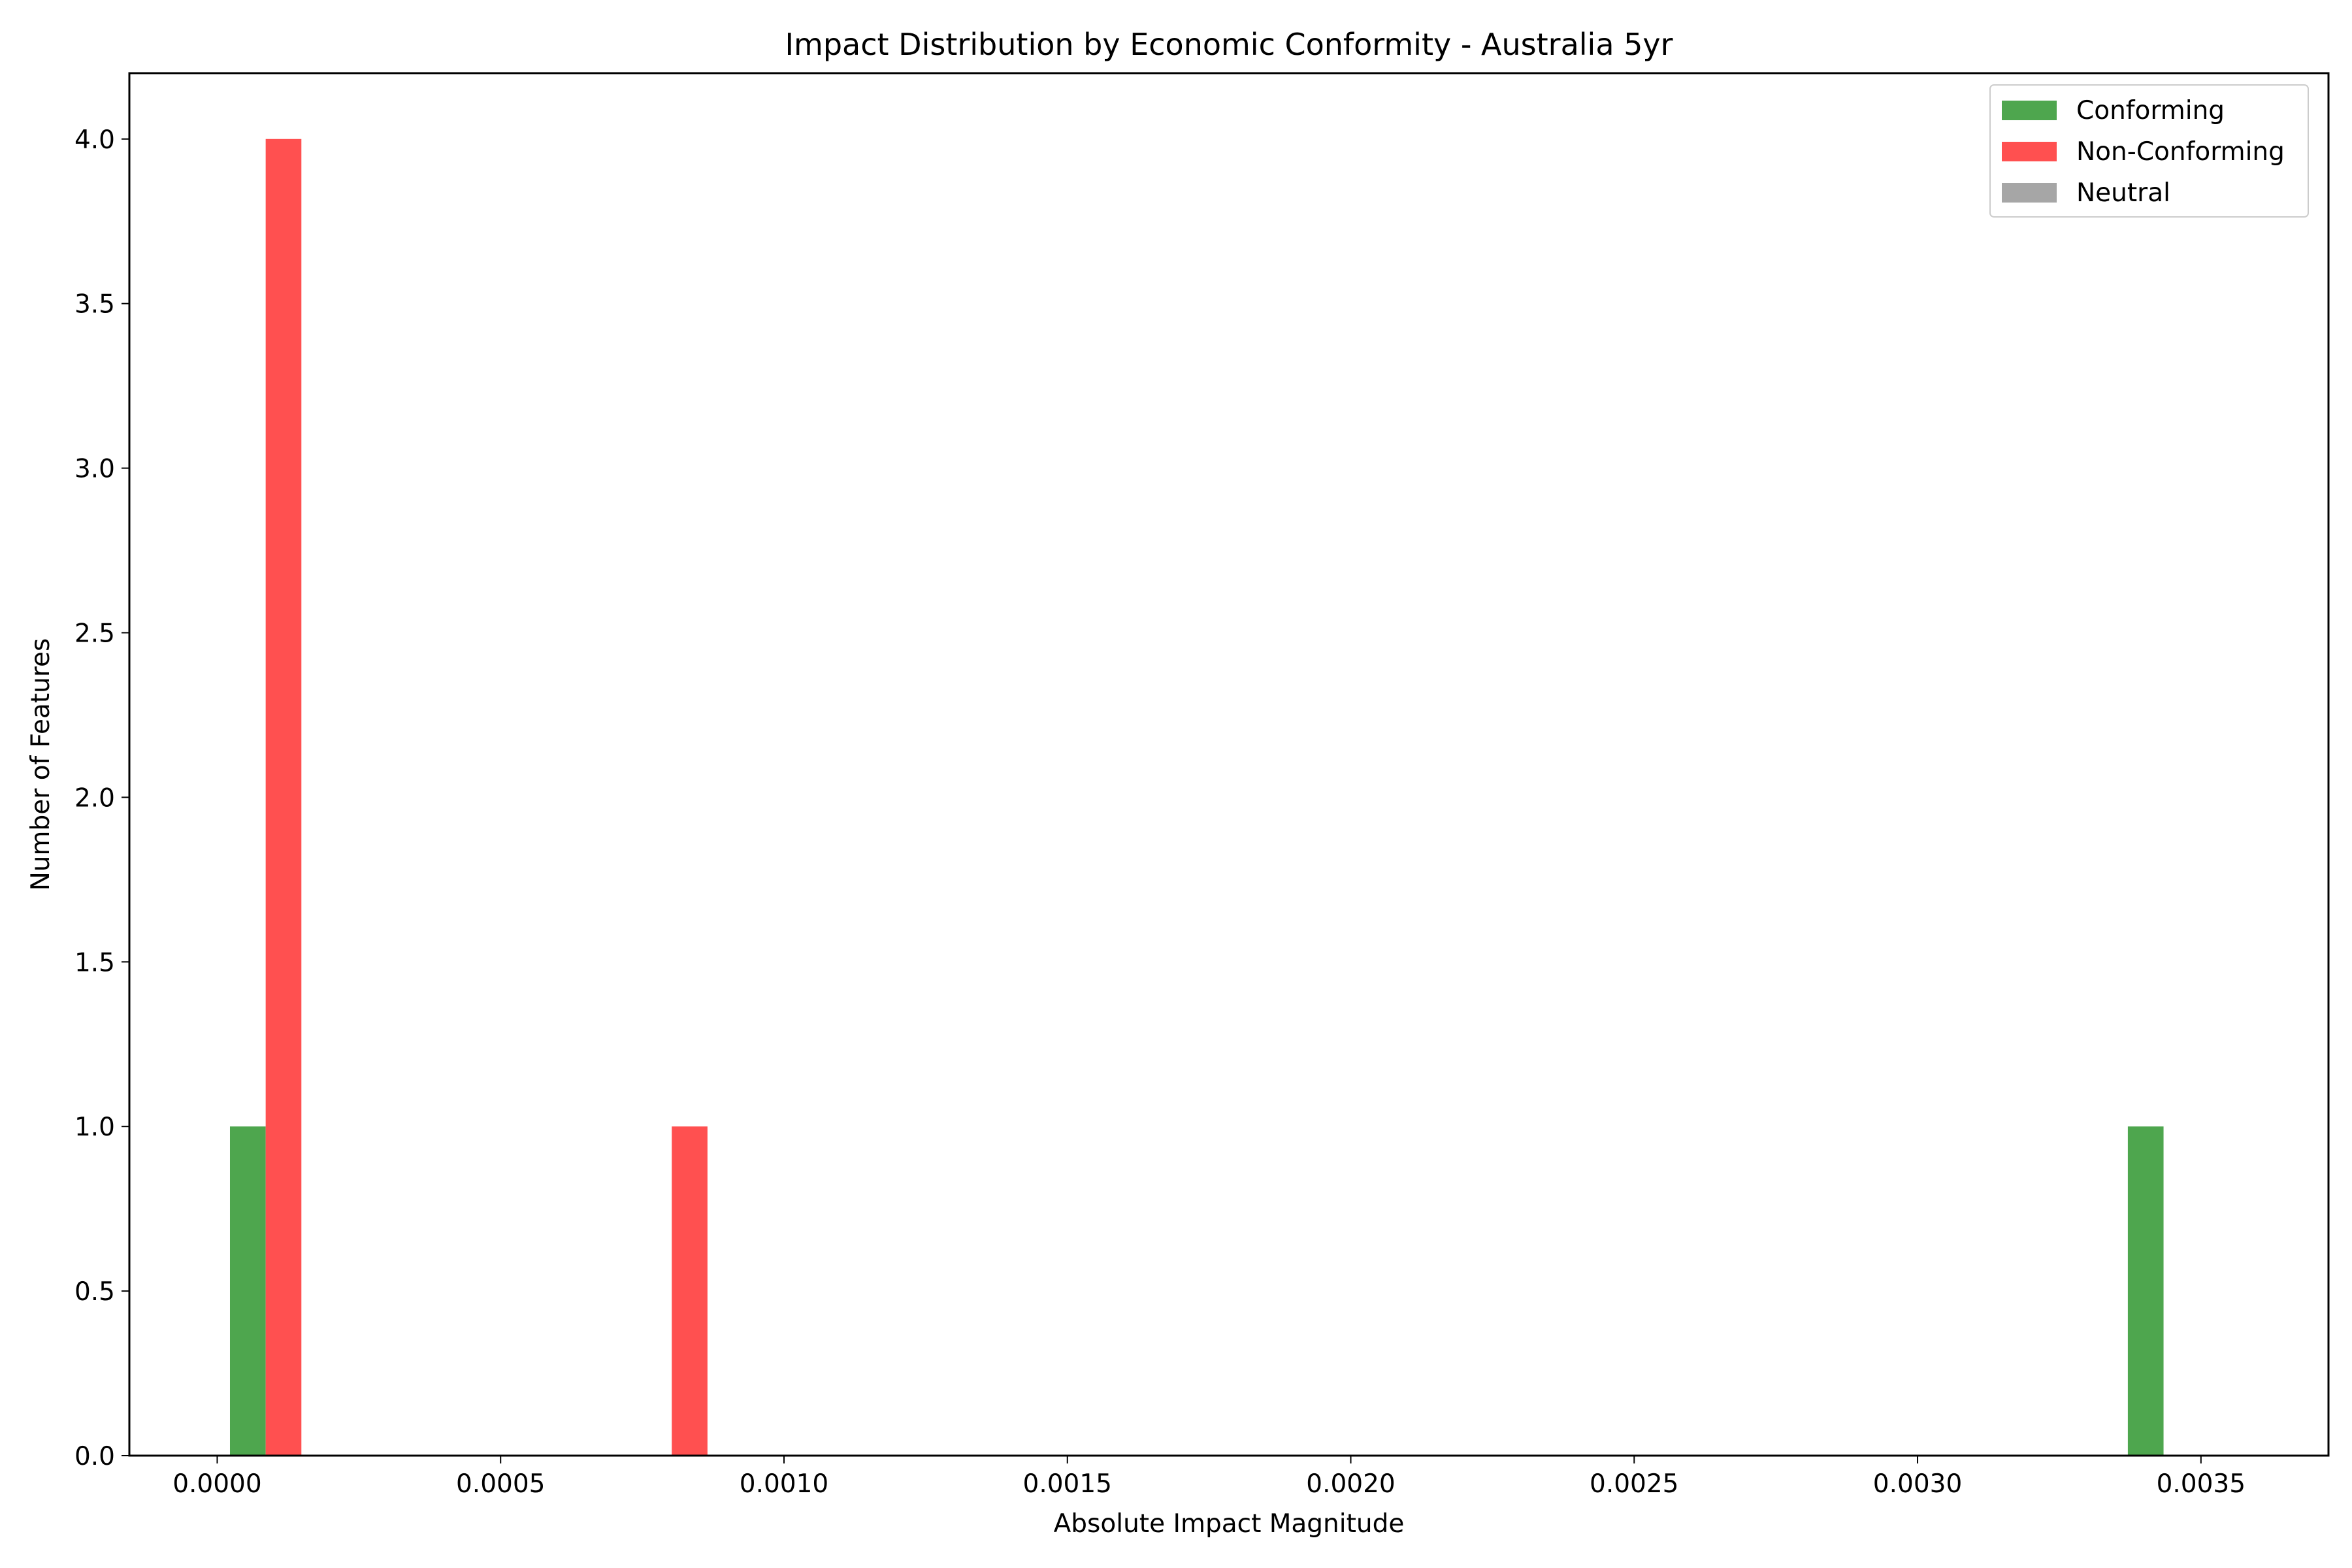  What do you see at coordinates (94, 1292) in the screenshot?
I see `y-tick-label: 0.5` at bounding box center [94, 1292].